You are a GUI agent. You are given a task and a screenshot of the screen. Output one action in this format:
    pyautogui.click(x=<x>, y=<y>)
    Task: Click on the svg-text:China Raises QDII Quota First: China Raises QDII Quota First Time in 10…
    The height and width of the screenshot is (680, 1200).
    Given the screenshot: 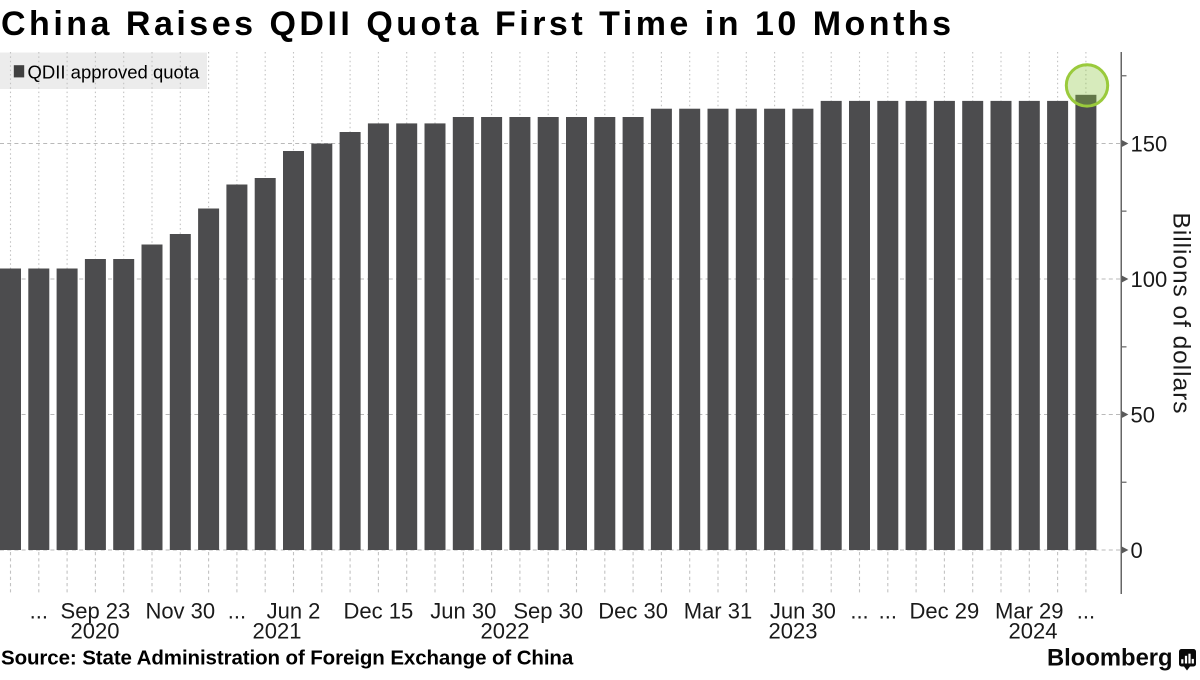 What is the action you would take?
    pyautogui.click(x=478, y=24)
    